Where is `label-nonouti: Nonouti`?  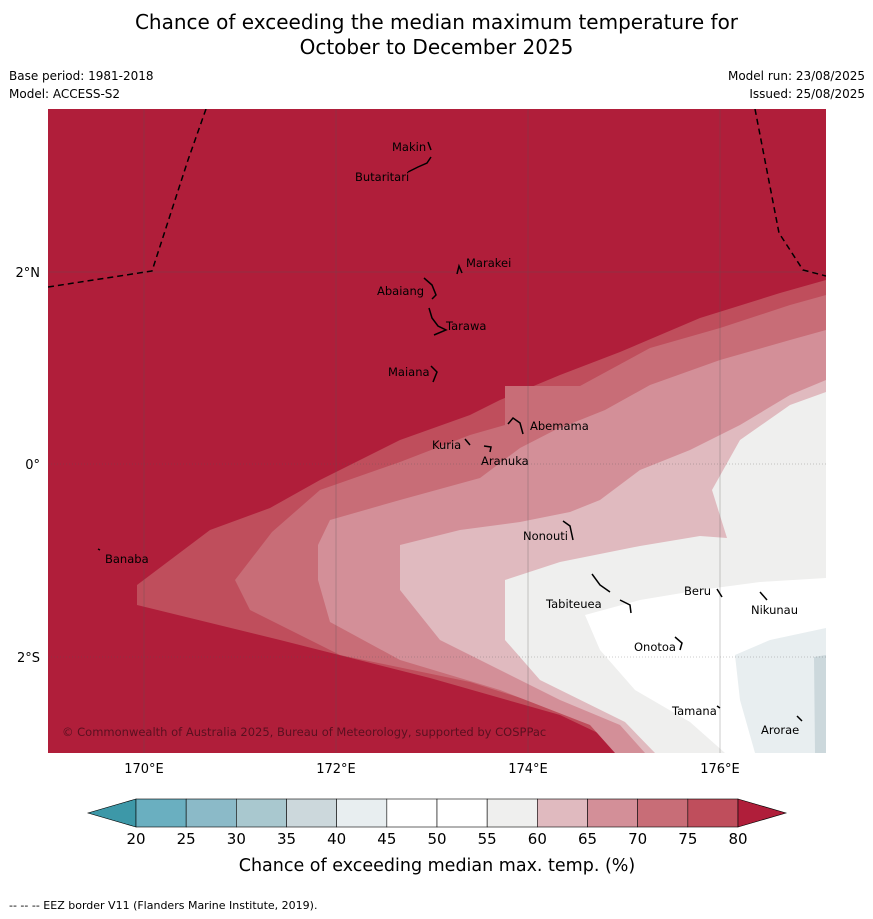 label-nonouti: Nonouti is located at coordinates (545, 536).